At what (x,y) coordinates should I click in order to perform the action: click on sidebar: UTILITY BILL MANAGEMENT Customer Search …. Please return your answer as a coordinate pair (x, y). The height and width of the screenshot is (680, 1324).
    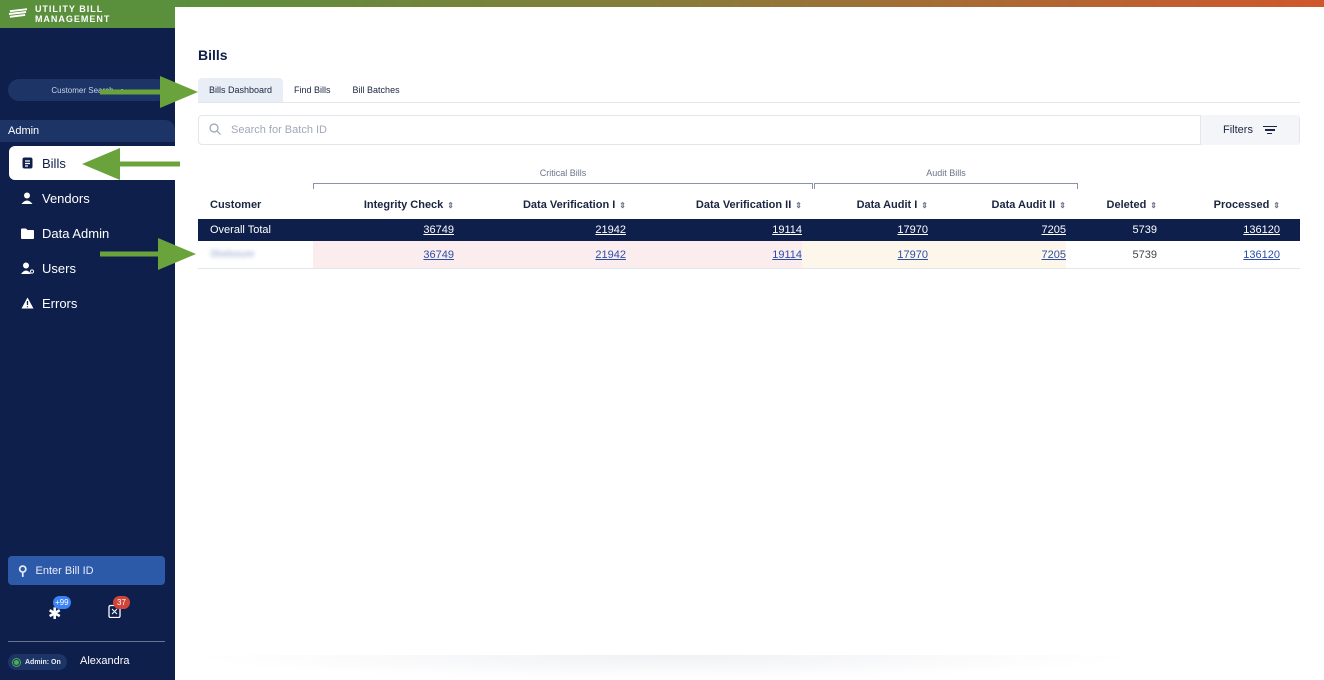
    Looking at the image, I should click on (87, 340).